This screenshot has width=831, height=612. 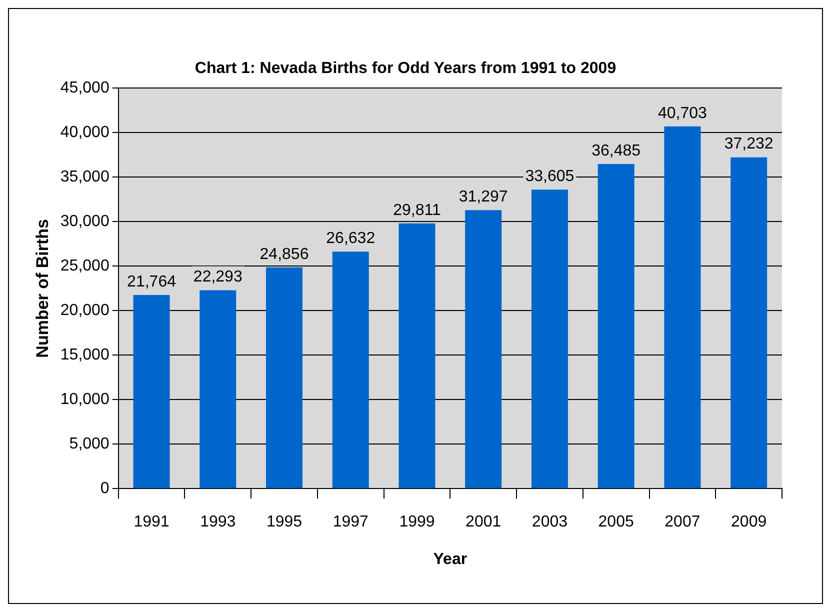 What do you see at coordinates (42, 288) in the screenshot?
I see `y-axis-title: Number of Births` at bounding box center [42, 288].